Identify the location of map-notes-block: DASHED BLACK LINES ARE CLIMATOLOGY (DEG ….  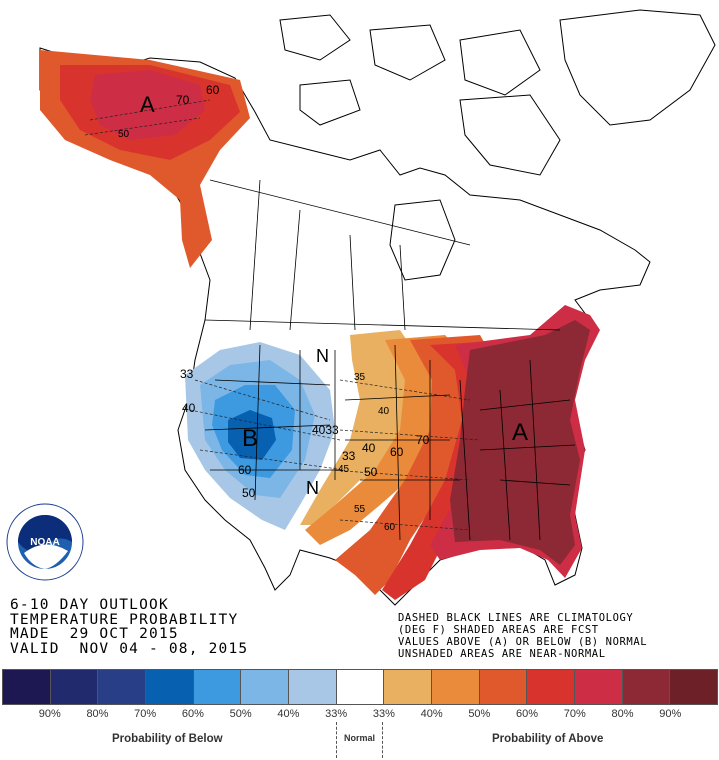
(522, 636).